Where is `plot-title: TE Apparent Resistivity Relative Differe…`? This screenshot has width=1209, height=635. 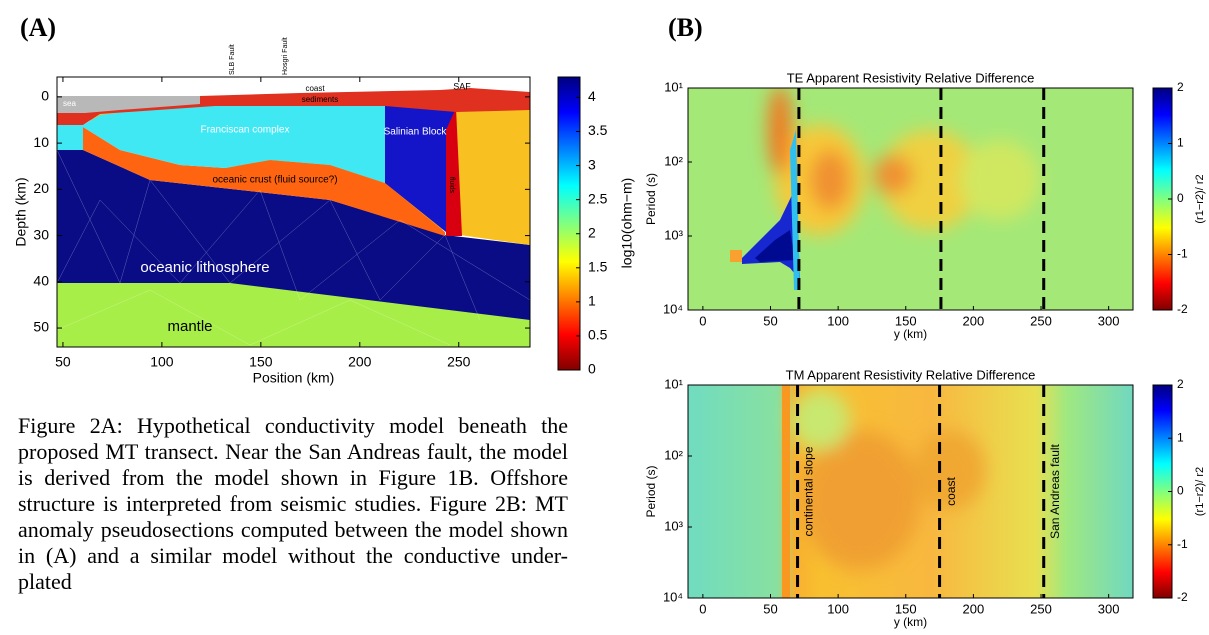
plot-title: TE Apparent Resistivity Relative Differe… is located at coordinates (911, 77).